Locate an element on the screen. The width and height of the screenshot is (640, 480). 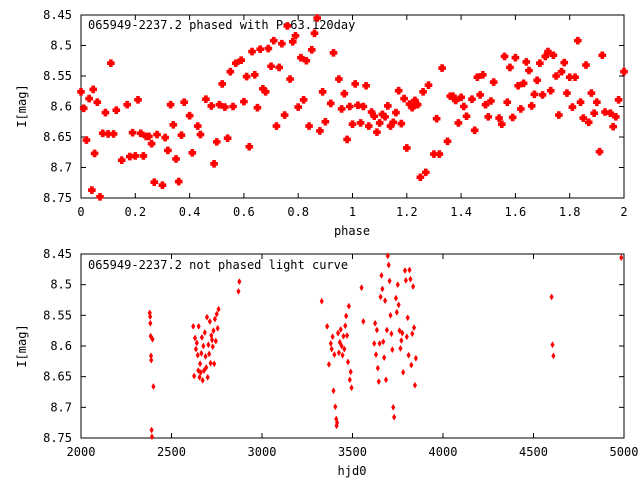
y-tick-label: 8.45 is located at coordinates (57, 254).